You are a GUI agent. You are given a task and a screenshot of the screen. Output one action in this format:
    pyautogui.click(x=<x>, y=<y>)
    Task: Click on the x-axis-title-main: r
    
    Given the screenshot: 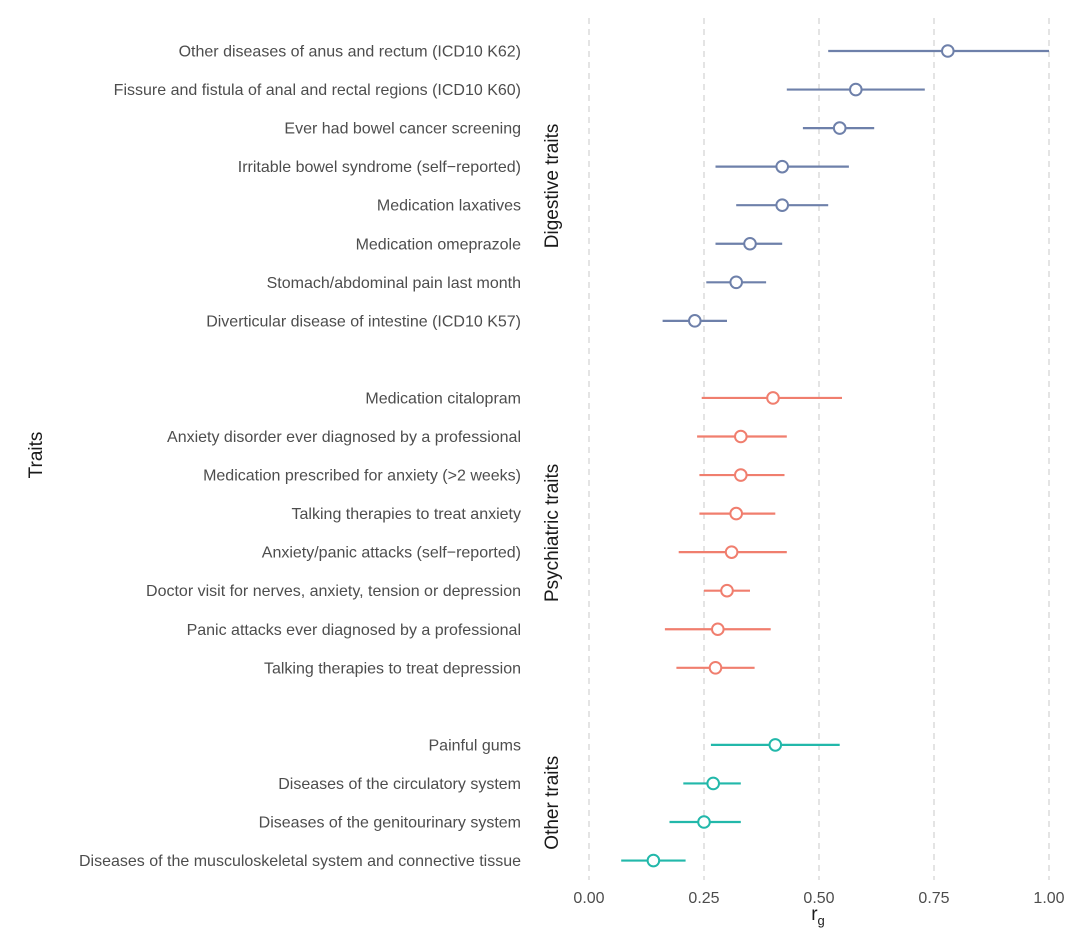 What is the action you would take?
    pyautogui.click(x=814, y=914)
    